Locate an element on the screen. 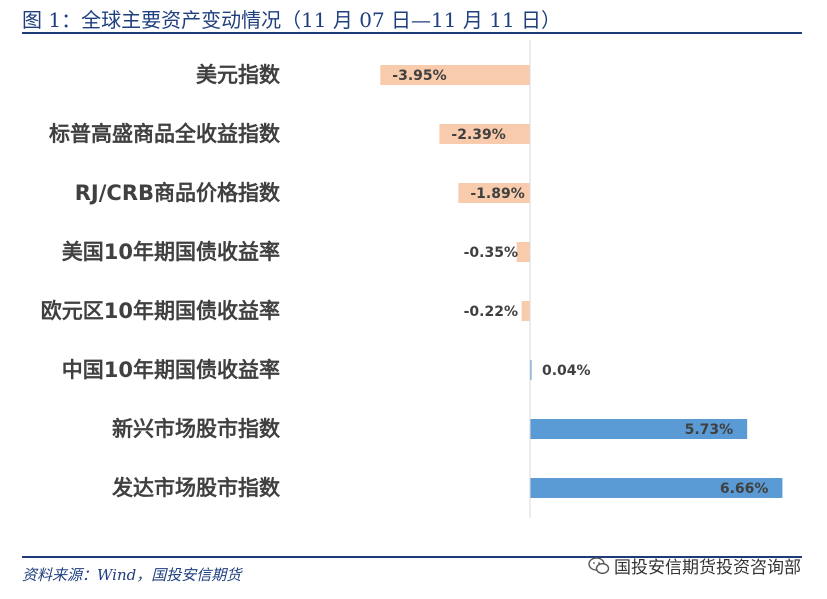 Image resolution: width=827 pixels, height=599 pixels. figure-title: 图 1：全球主要资产变动情况（11 月 07 日—11 月 11 日） is located at coordinates (292, 20).